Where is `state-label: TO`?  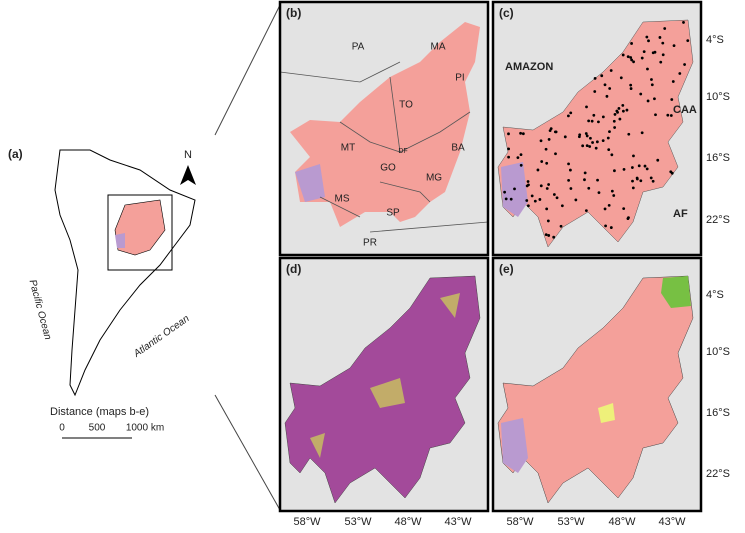
state-label: TO is located at coordinates (406, 105).